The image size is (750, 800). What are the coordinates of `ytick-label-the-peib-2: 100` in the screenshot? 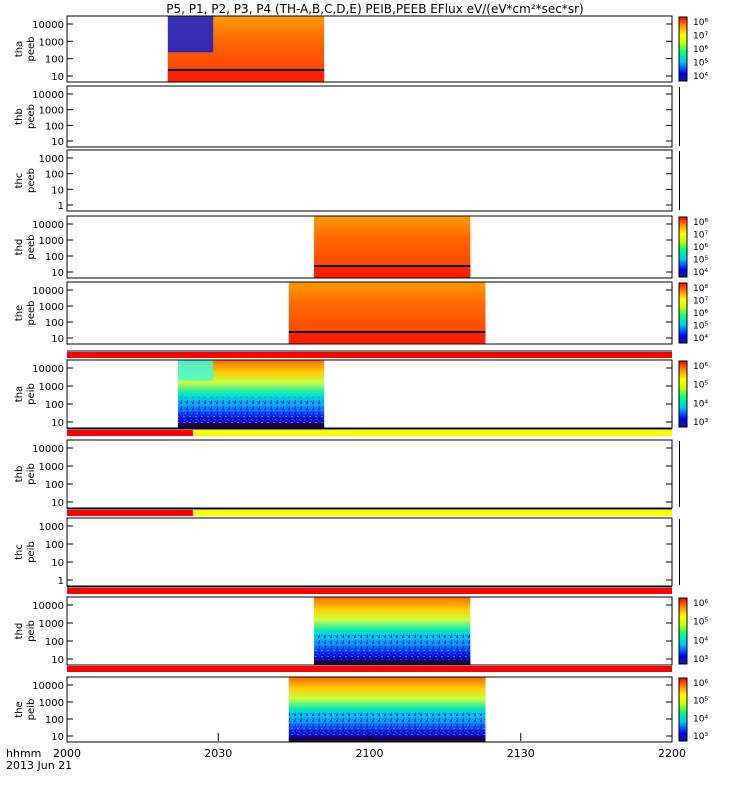 It's located at (54, 720).